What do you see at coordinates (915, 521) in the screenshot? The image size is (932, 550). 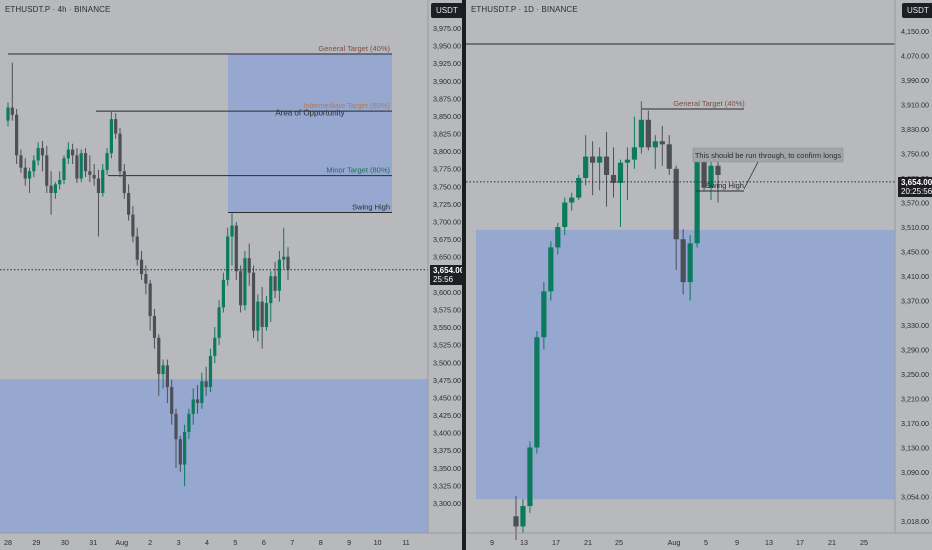 I see `y-tick-label: 3,018.00` at bounding box center [915, 521].